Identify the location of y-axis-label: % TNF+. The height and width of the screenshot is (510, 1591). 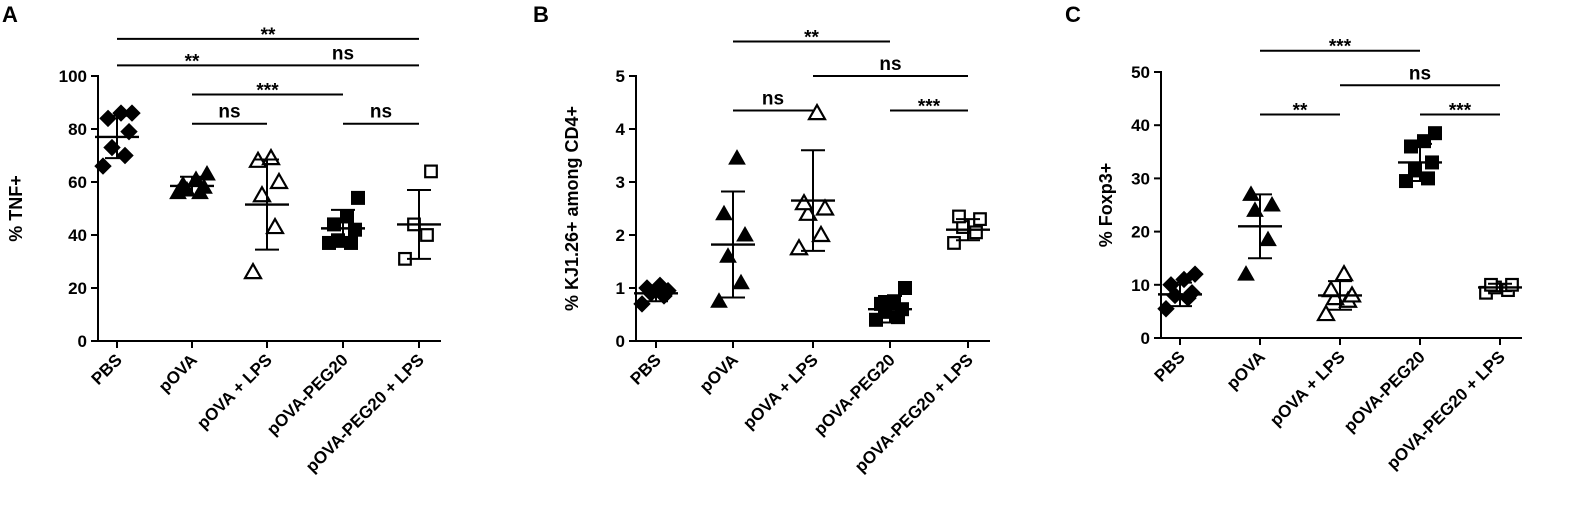
(16, 208).